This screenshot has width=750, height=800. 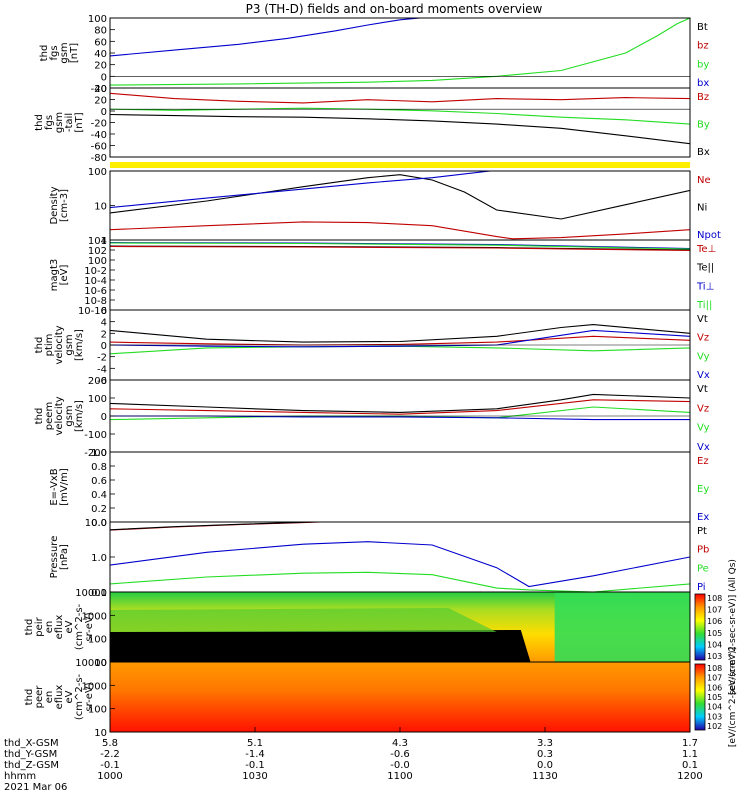 What do you see at coordinates (100, 42) in the screenshot?
I see `y-tick-label: 60` at bounding box center [100, 42].